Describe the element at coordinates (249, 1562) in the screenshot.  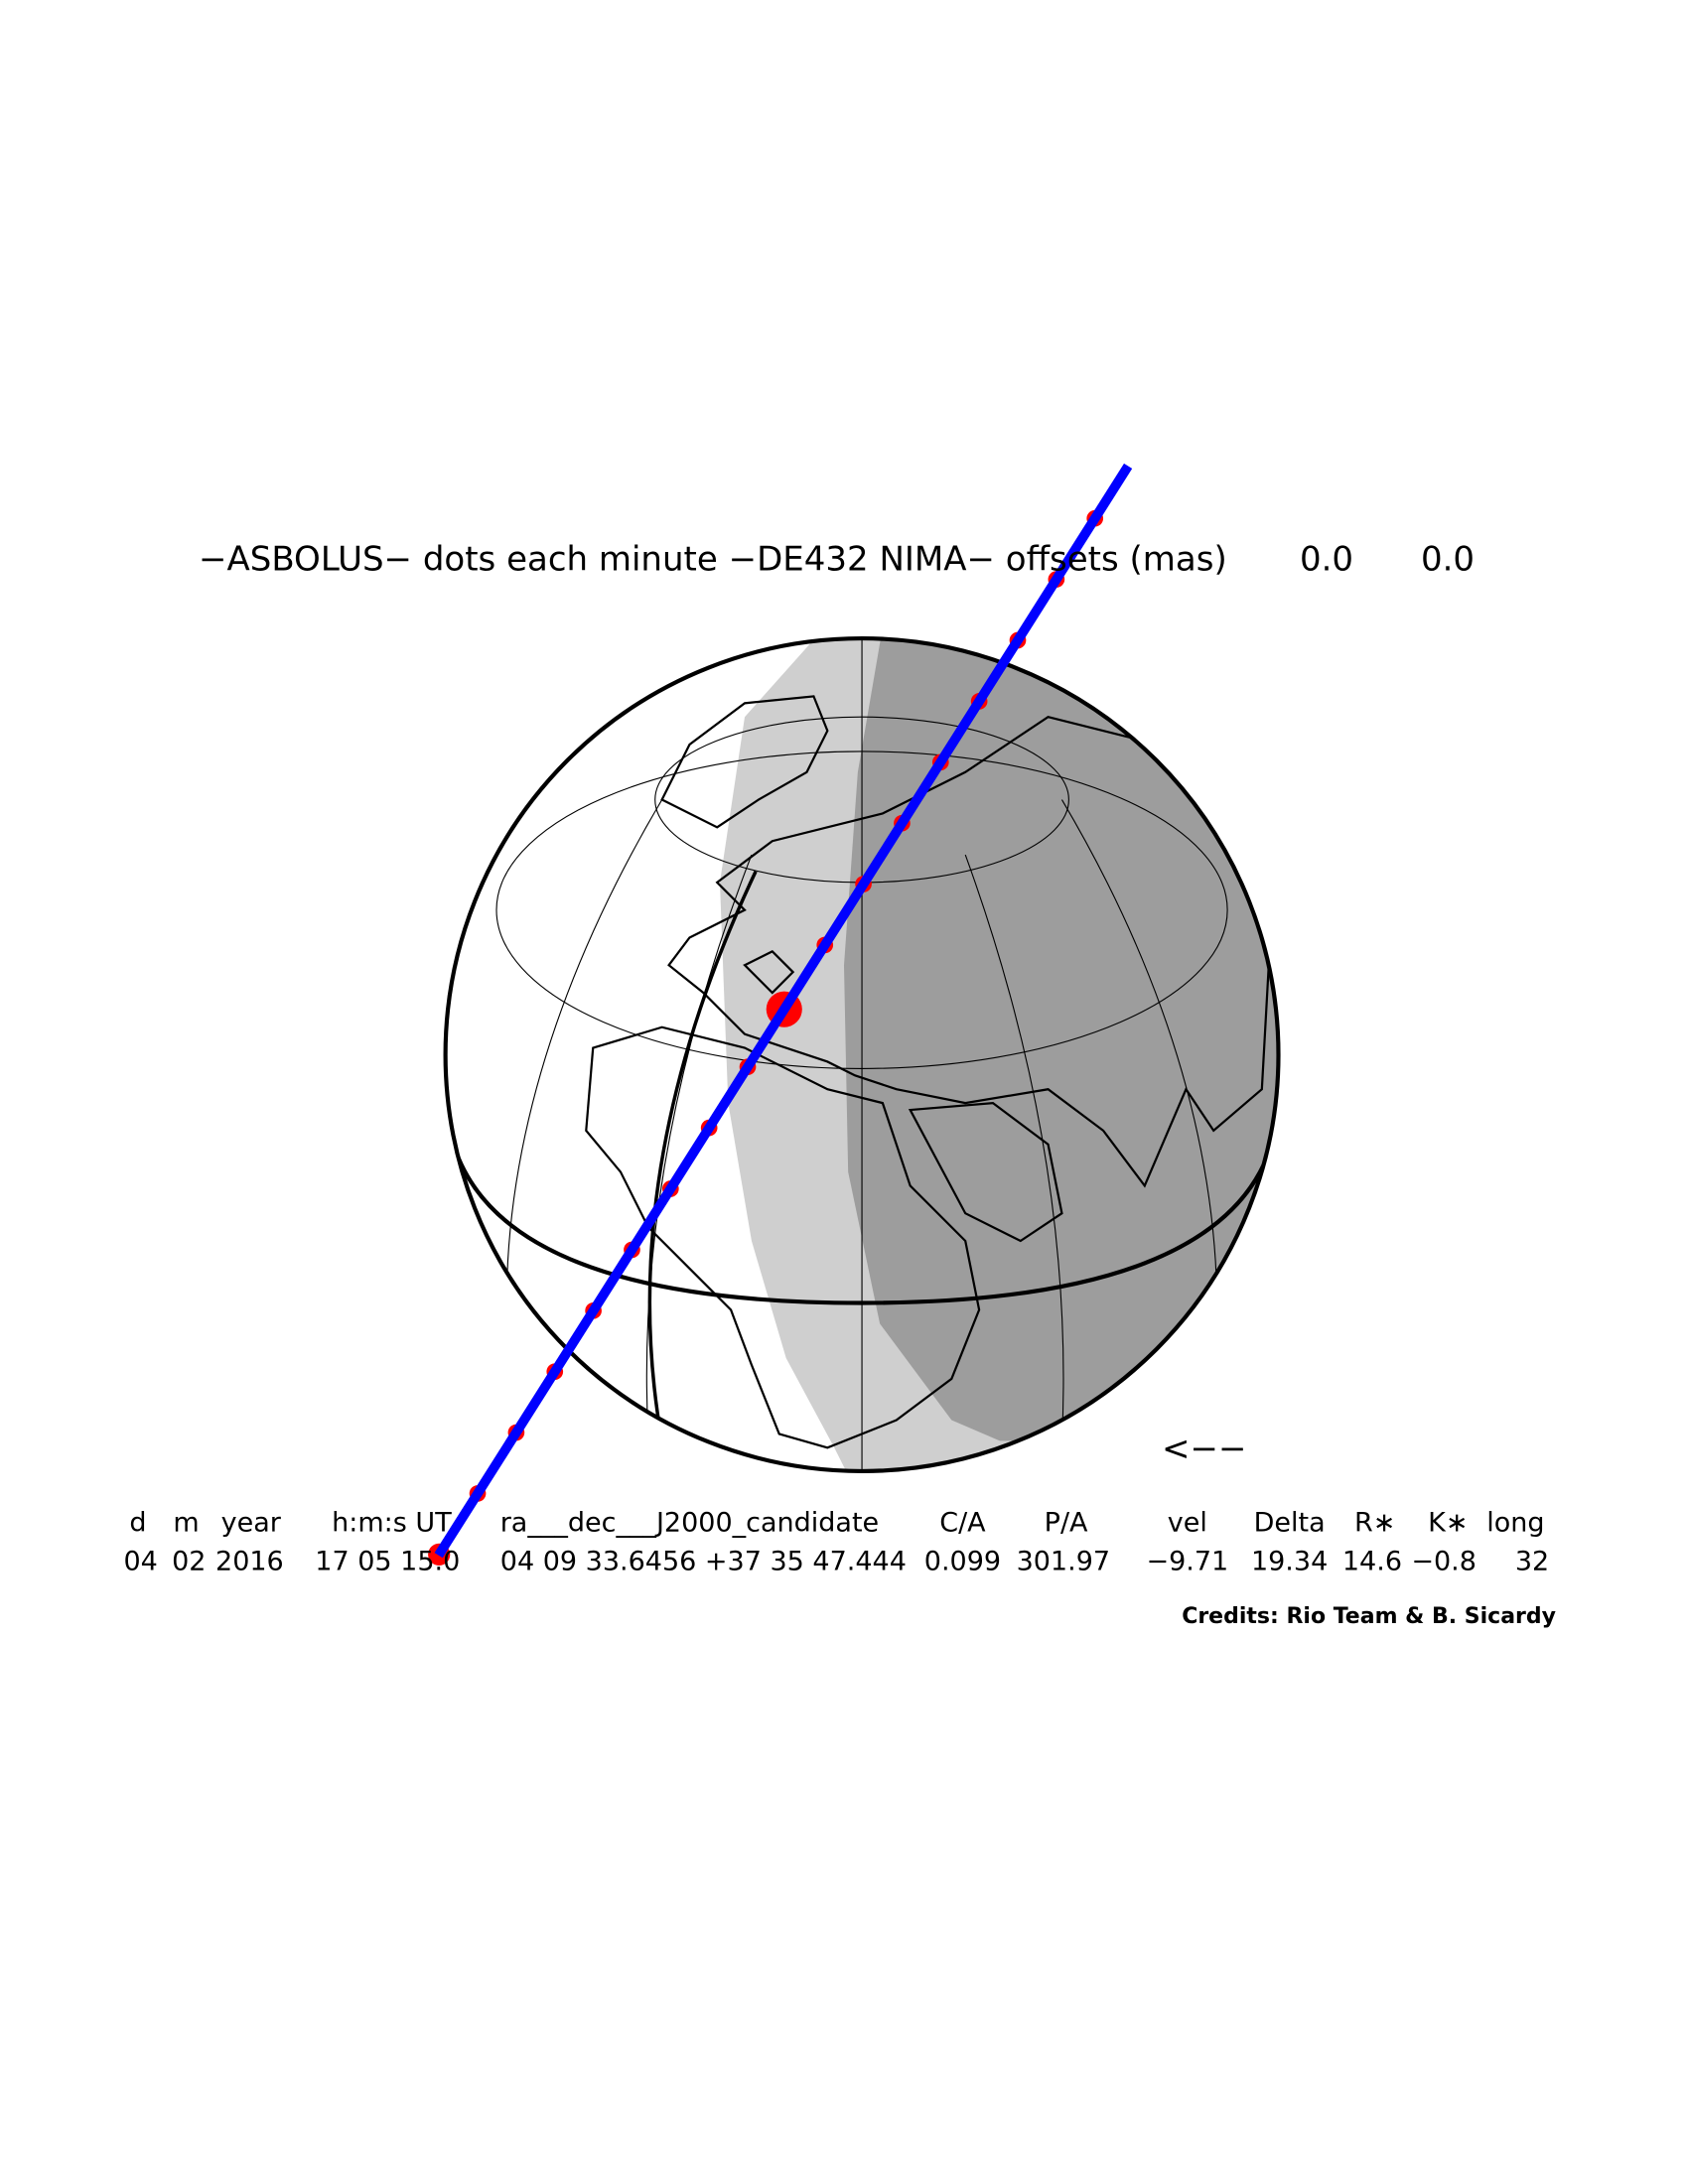
I see `cell: 2016` at that location.